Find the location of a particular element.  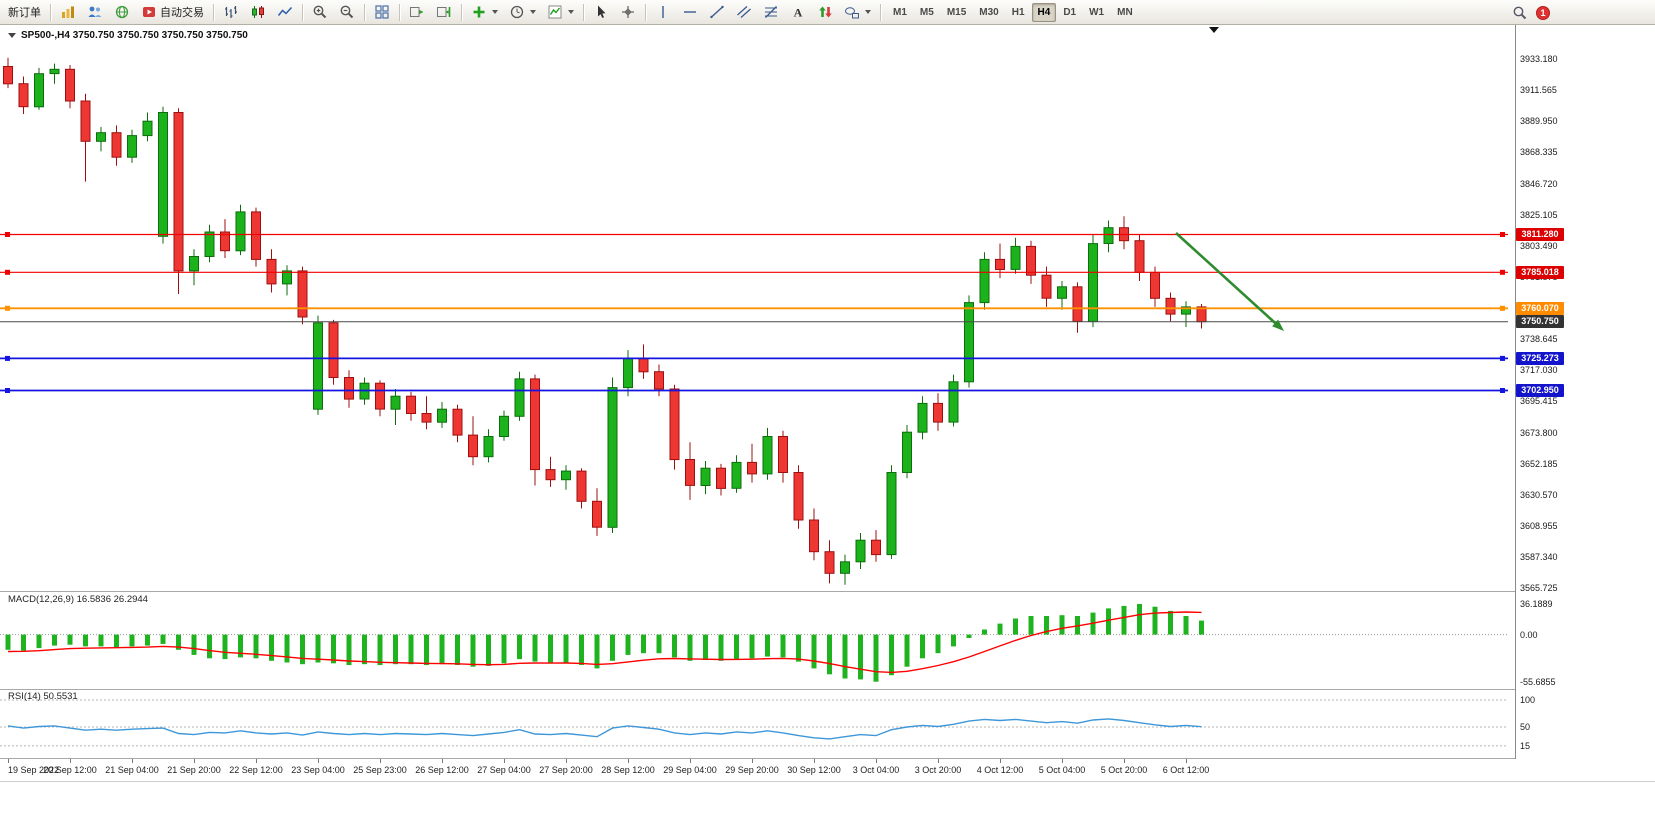

hline-3760.070 is located at coordinates (754, 308).